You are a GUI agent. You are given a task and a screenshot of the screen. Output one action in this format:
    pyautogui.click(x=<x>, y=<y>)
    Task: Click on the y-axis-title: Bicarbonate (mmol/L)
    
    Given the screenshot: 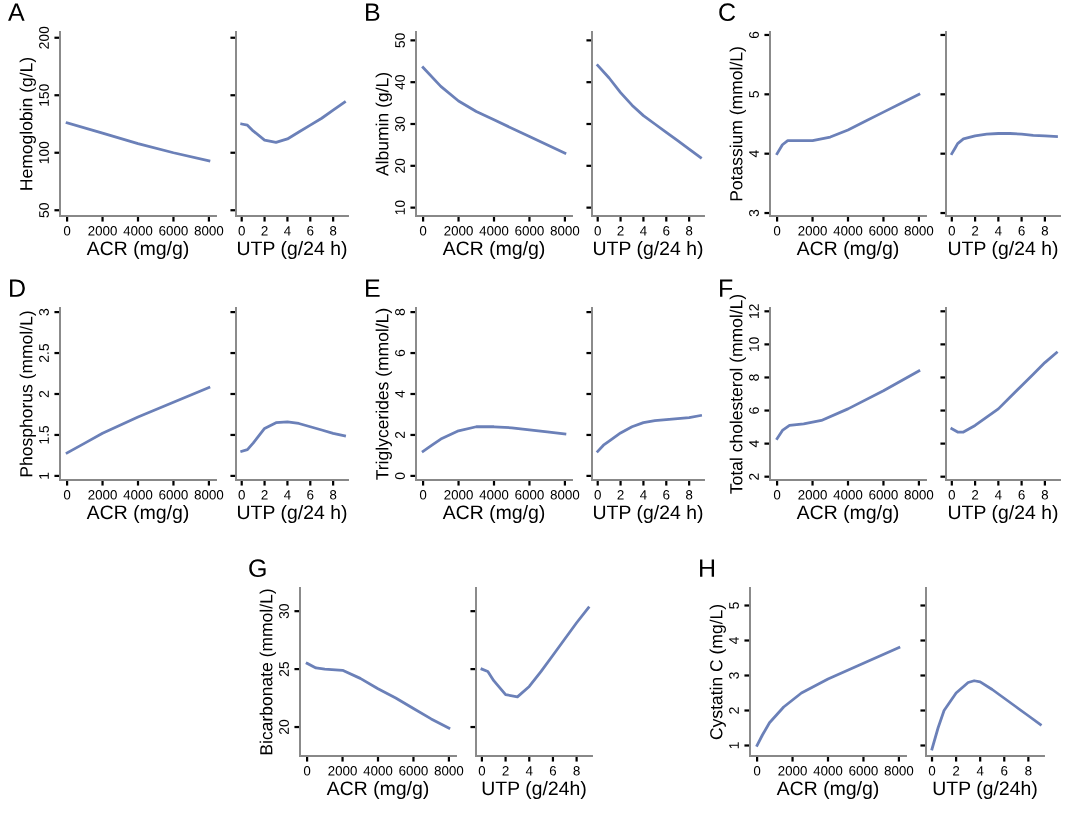 What is the action you would take?
    pyautogui.click(x=267, y=672)
    